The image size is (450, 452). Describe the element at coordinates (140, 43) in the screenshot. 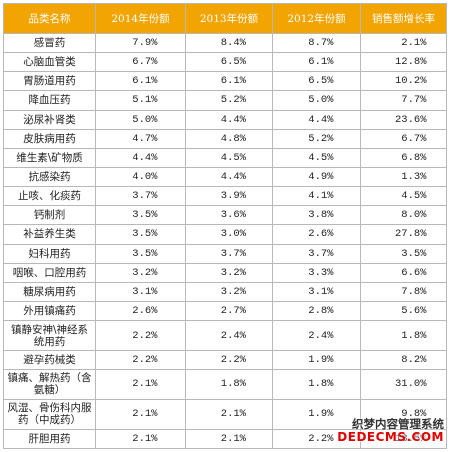

I see `share-2014-cell: 7.9%` at that location.